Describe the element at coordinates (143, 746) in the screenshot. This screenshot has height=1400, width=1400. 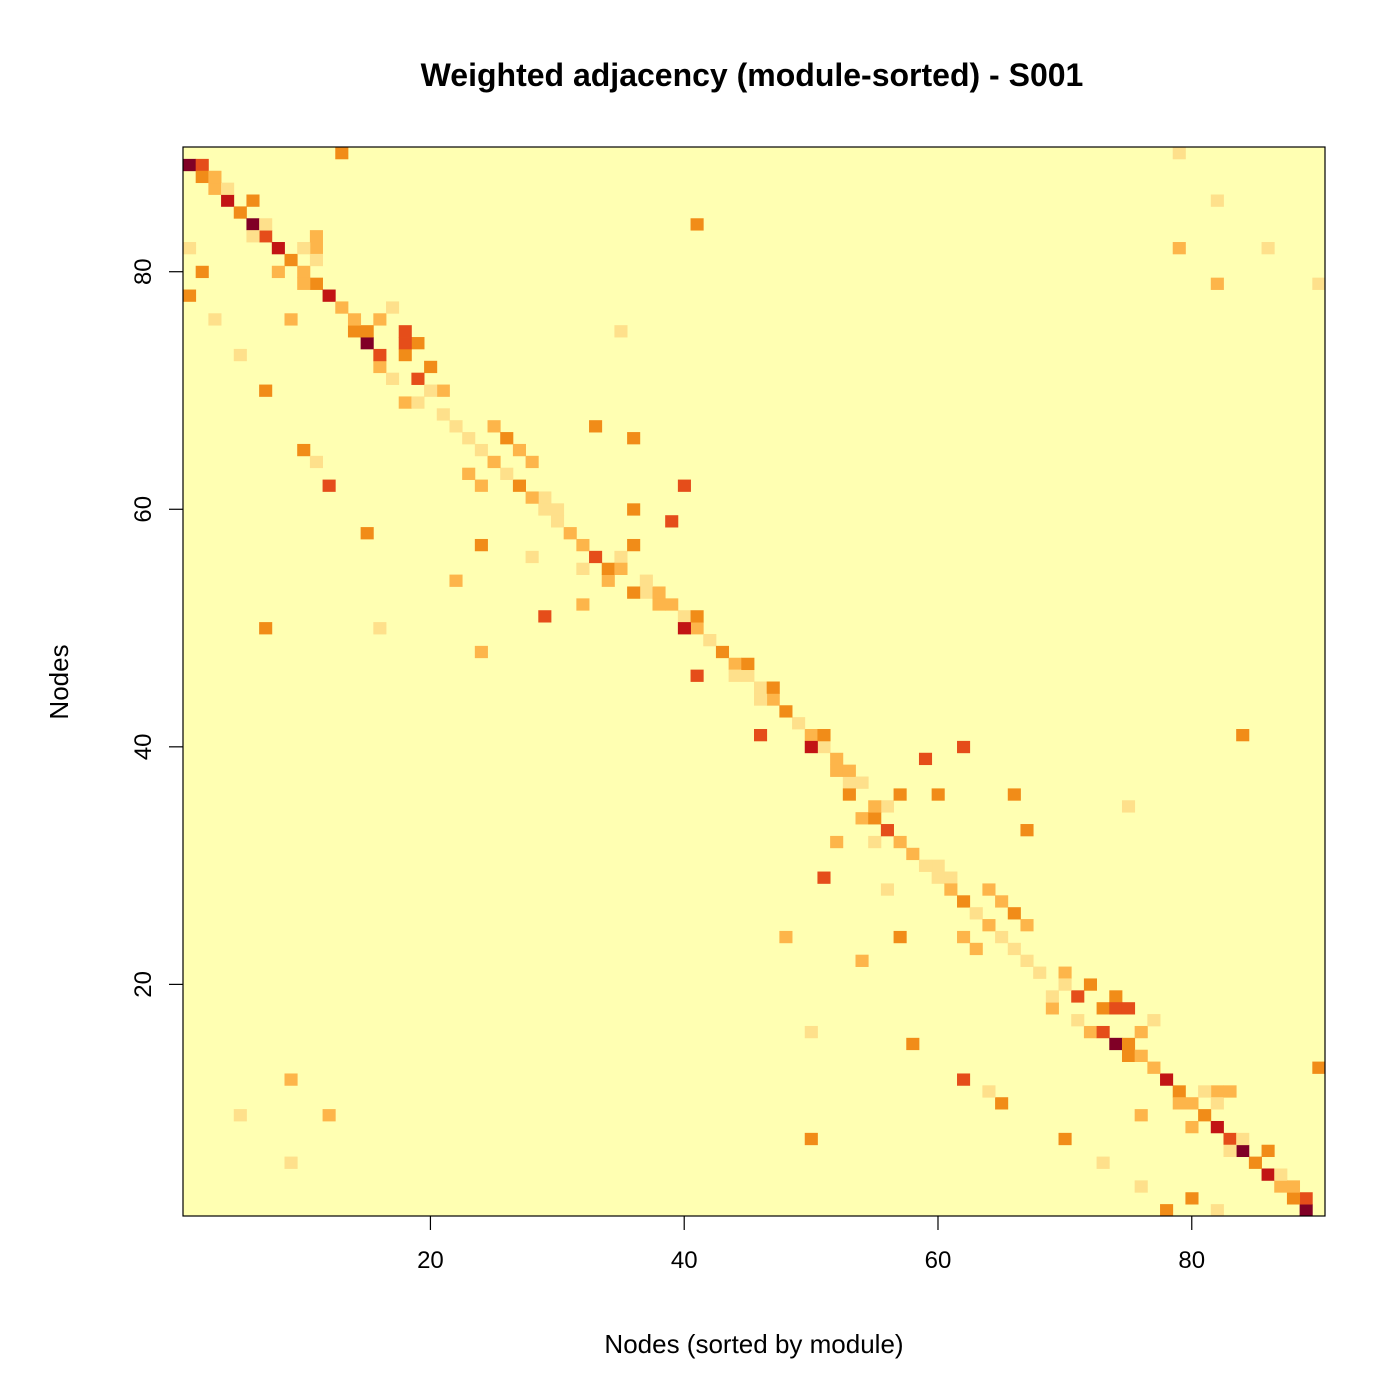
I see `y-tick-label: 40` at that location.